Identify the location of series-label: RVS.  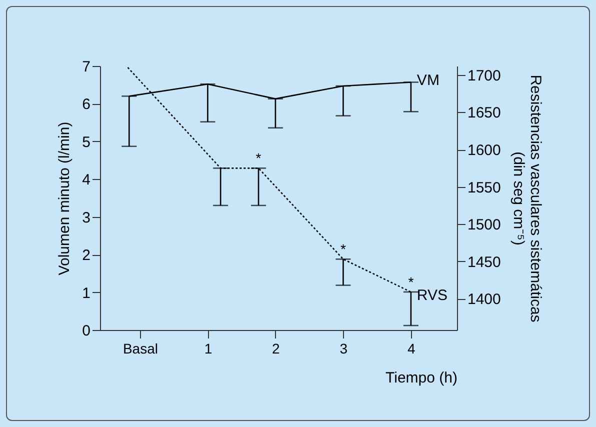
(432, 295).